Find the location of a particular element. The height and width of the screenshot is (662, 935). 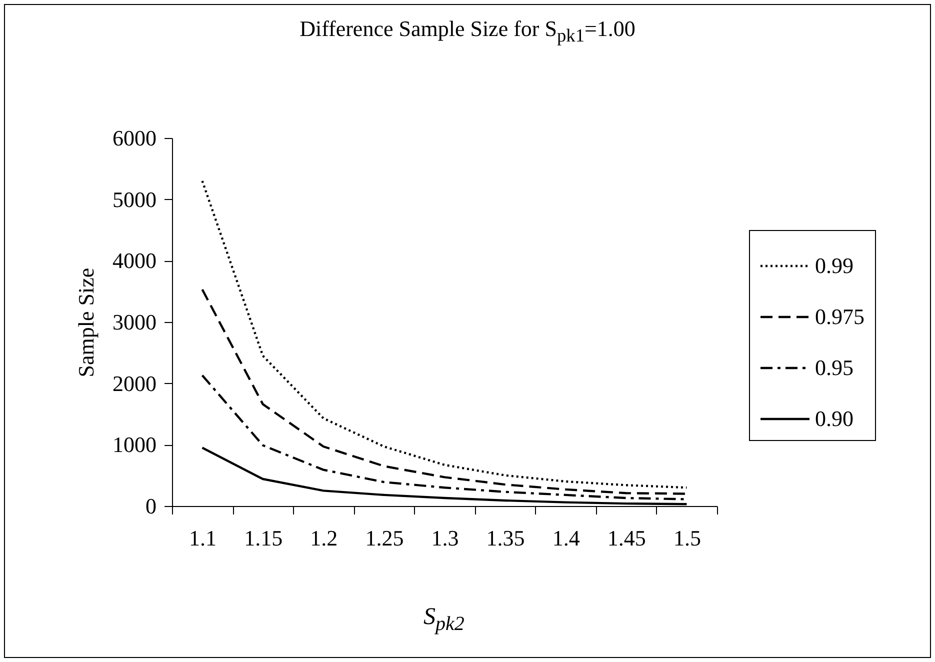

y-tick-label: 1000 is located at coordinates (134, 445).